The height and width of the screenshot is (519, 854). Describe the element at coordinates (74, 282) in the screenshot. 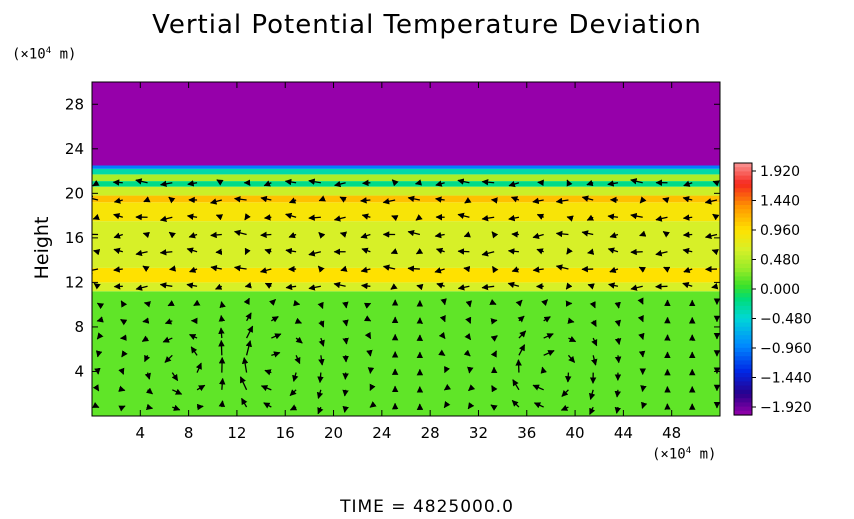

I see `y-tick-label: 12` at that location.